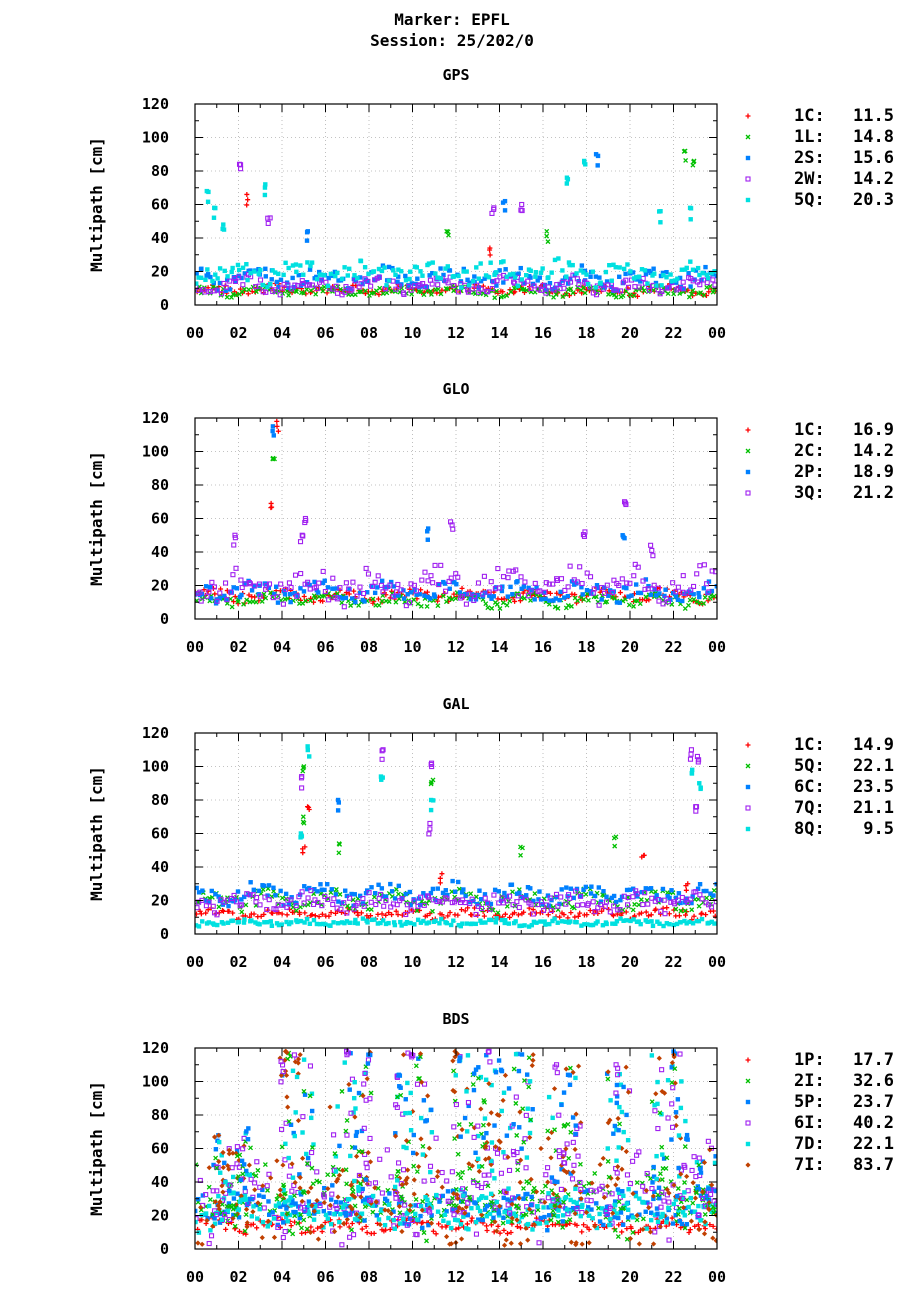 This screenshot has height=1300, width=920. I want to click on legend-label: 7I:, so click(809, 1165).